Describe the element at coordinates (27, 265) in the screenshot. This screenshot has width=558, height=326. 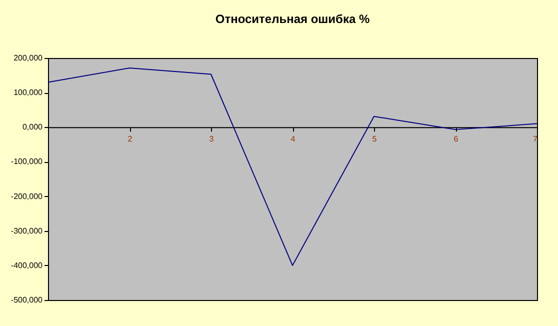
I see `y-tick-label: -400,000` at that location.